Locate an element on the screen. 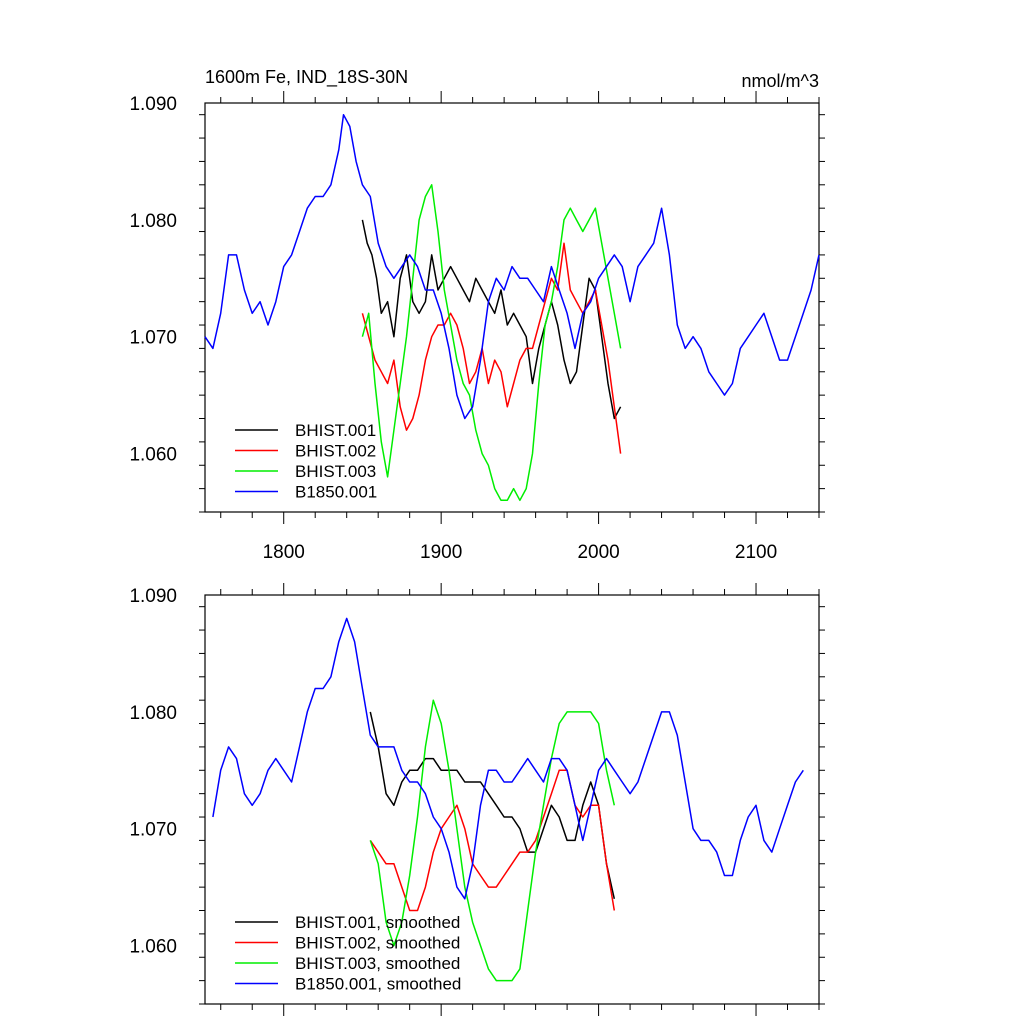 This screenshot has height=1024, width=1024. legend-label: BHIST.001 is located at coordinates (335, 430).